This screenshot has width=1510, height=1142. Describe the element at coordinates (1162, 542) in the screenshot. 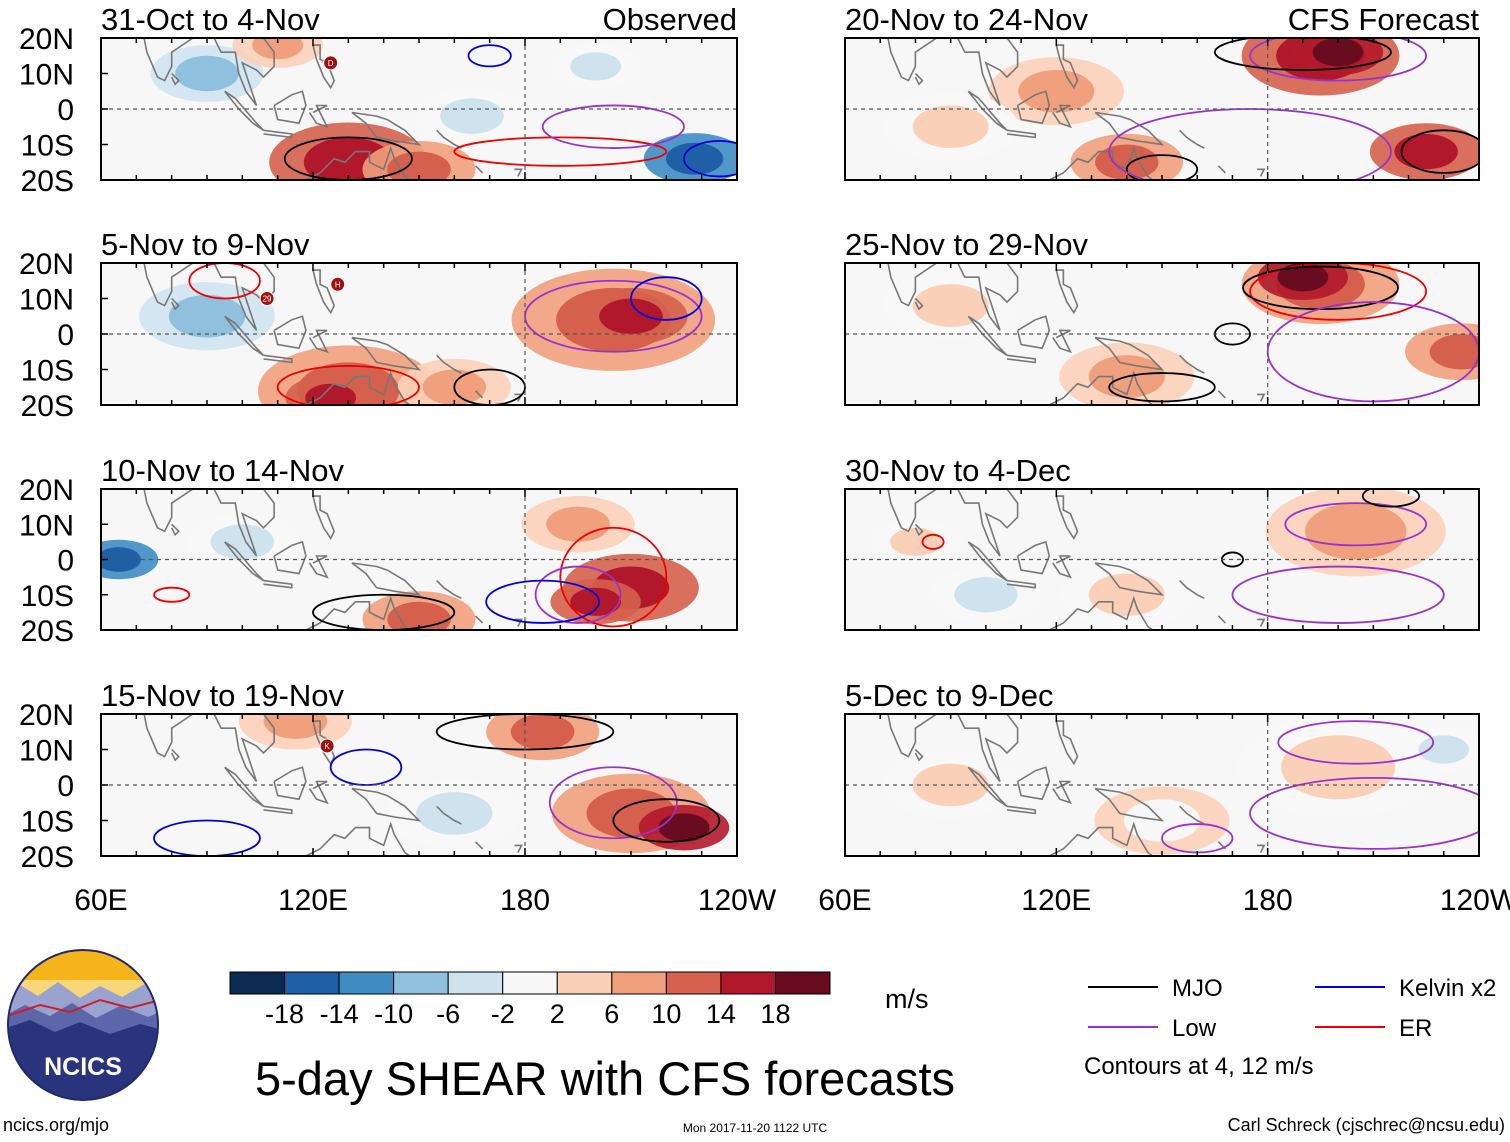

I see `map-panel: 30-Nov to 4-Dec` at that location.